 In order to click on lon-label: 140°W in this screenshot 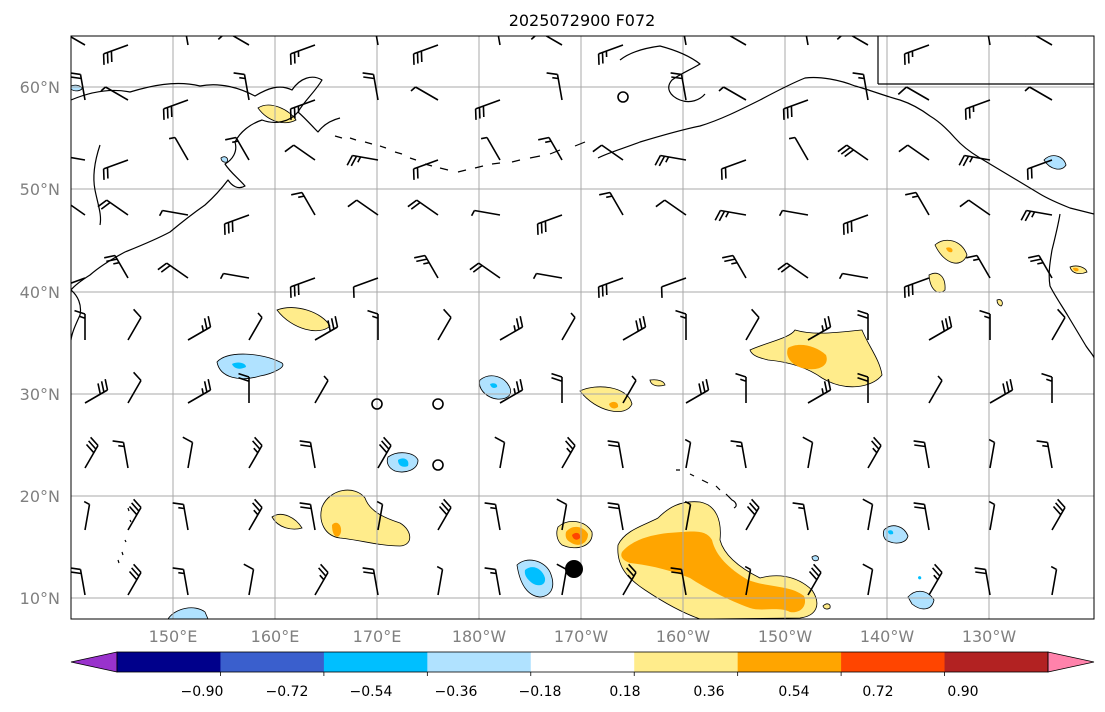, I will do `click(887, 636)`.